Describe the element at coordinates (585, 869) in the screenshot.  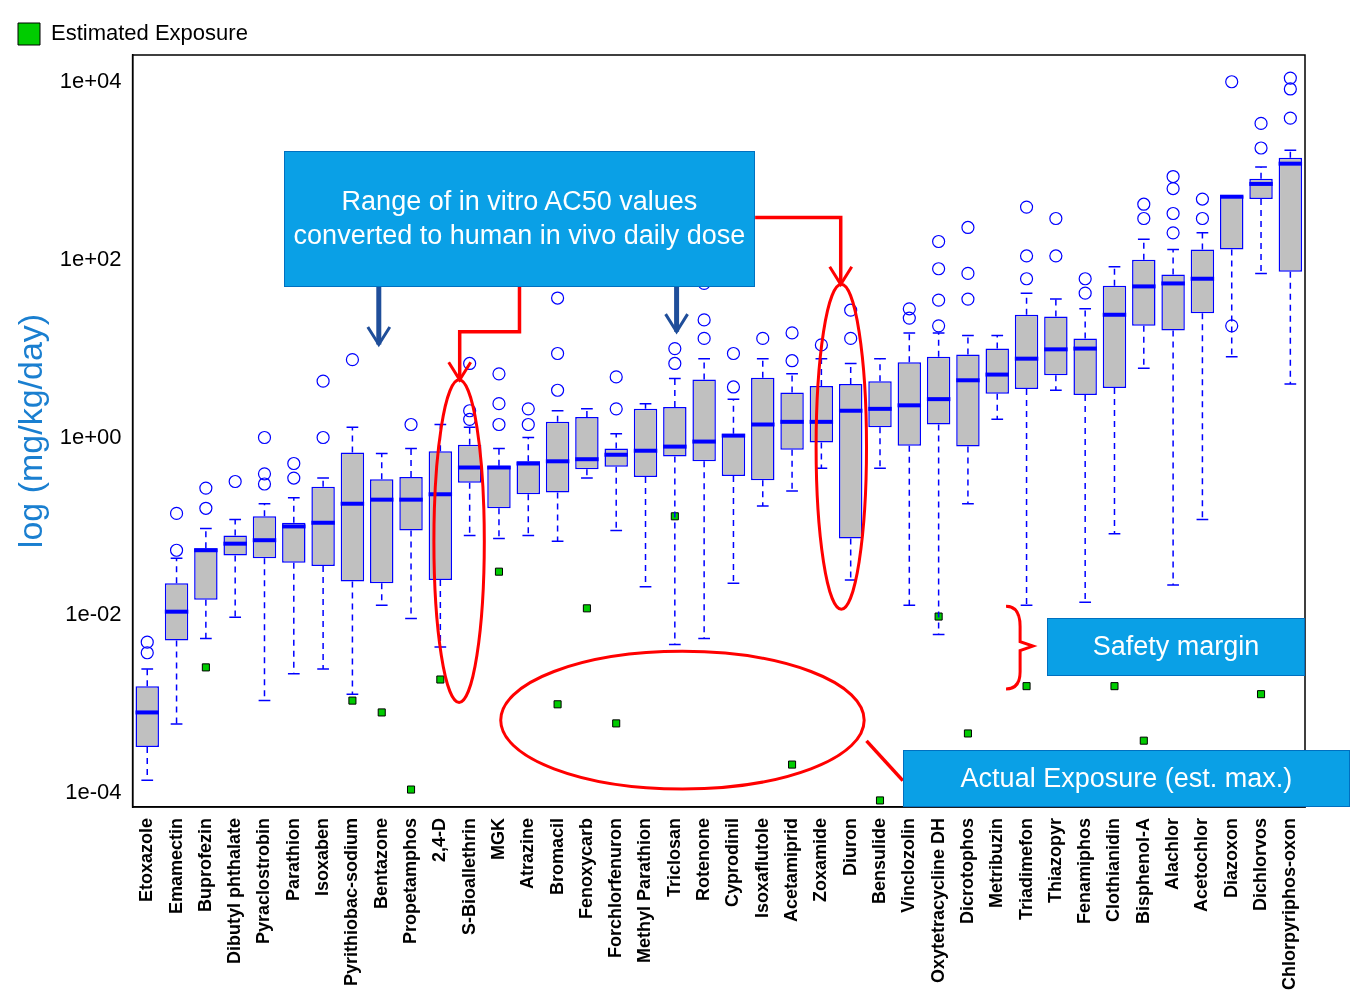
I see `x-tick-label: Fenoxycarb` at that location.